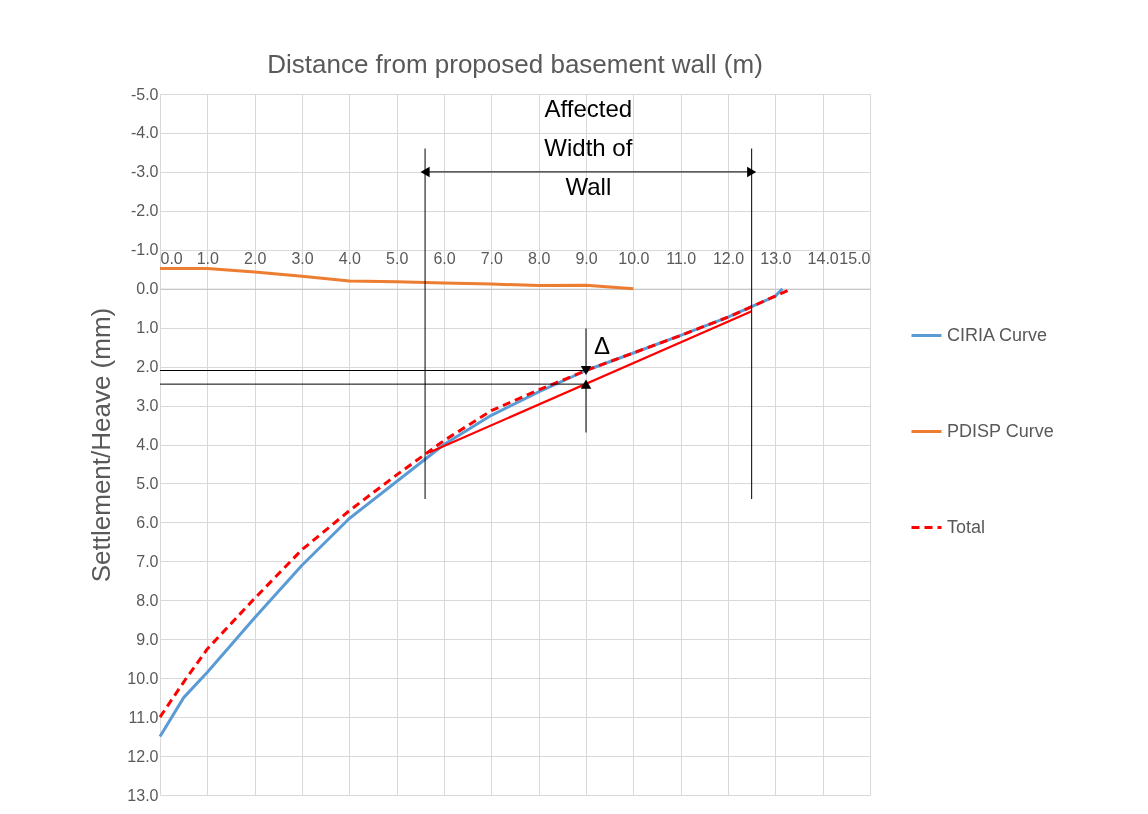  I want to click on y-tick-label: -3.0, so click(144, 172).